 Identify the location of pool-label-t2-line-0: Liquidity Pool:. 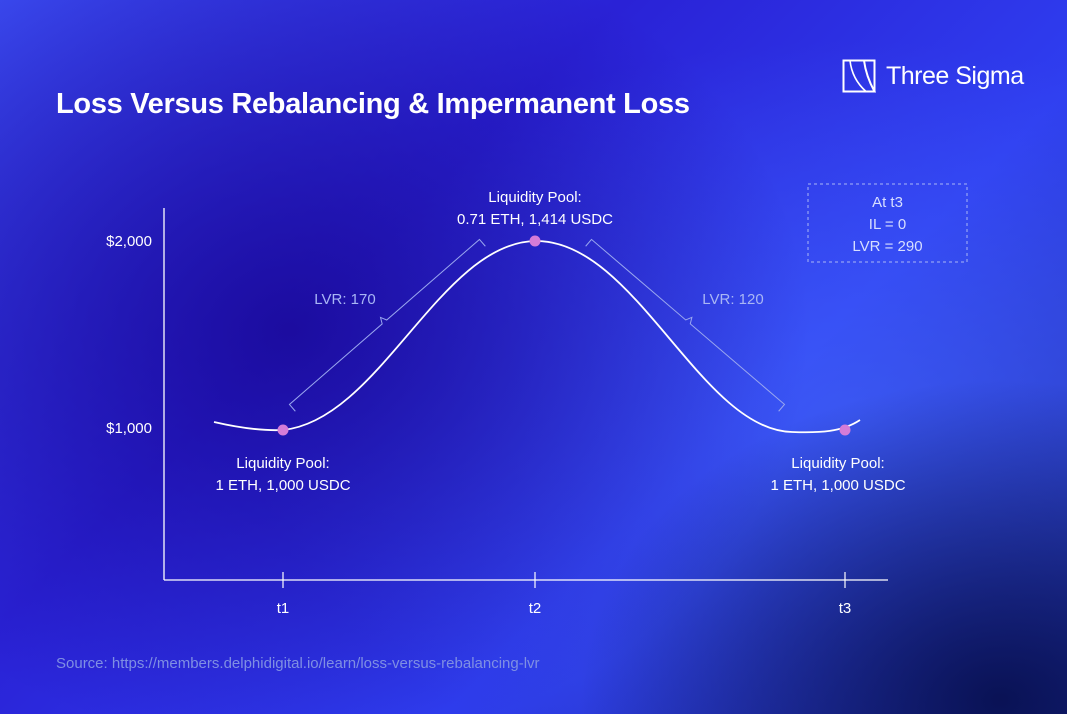
(534, 197).